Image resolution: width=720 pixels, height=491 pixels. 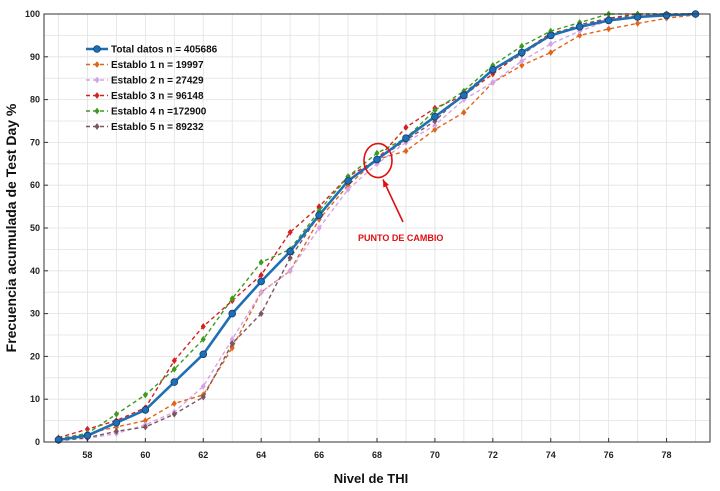 What do you see at coordinates (157, 81) in the screenshot?
I see `legend-label: Establo 2 n = 27429` at bounding box center [157, 81].